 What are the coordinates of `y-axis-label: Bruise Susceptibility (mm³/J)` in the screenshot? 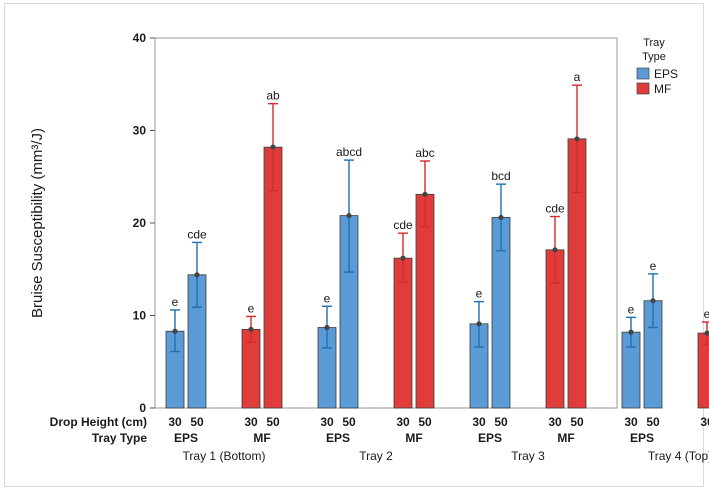 It's located at (37, 223).